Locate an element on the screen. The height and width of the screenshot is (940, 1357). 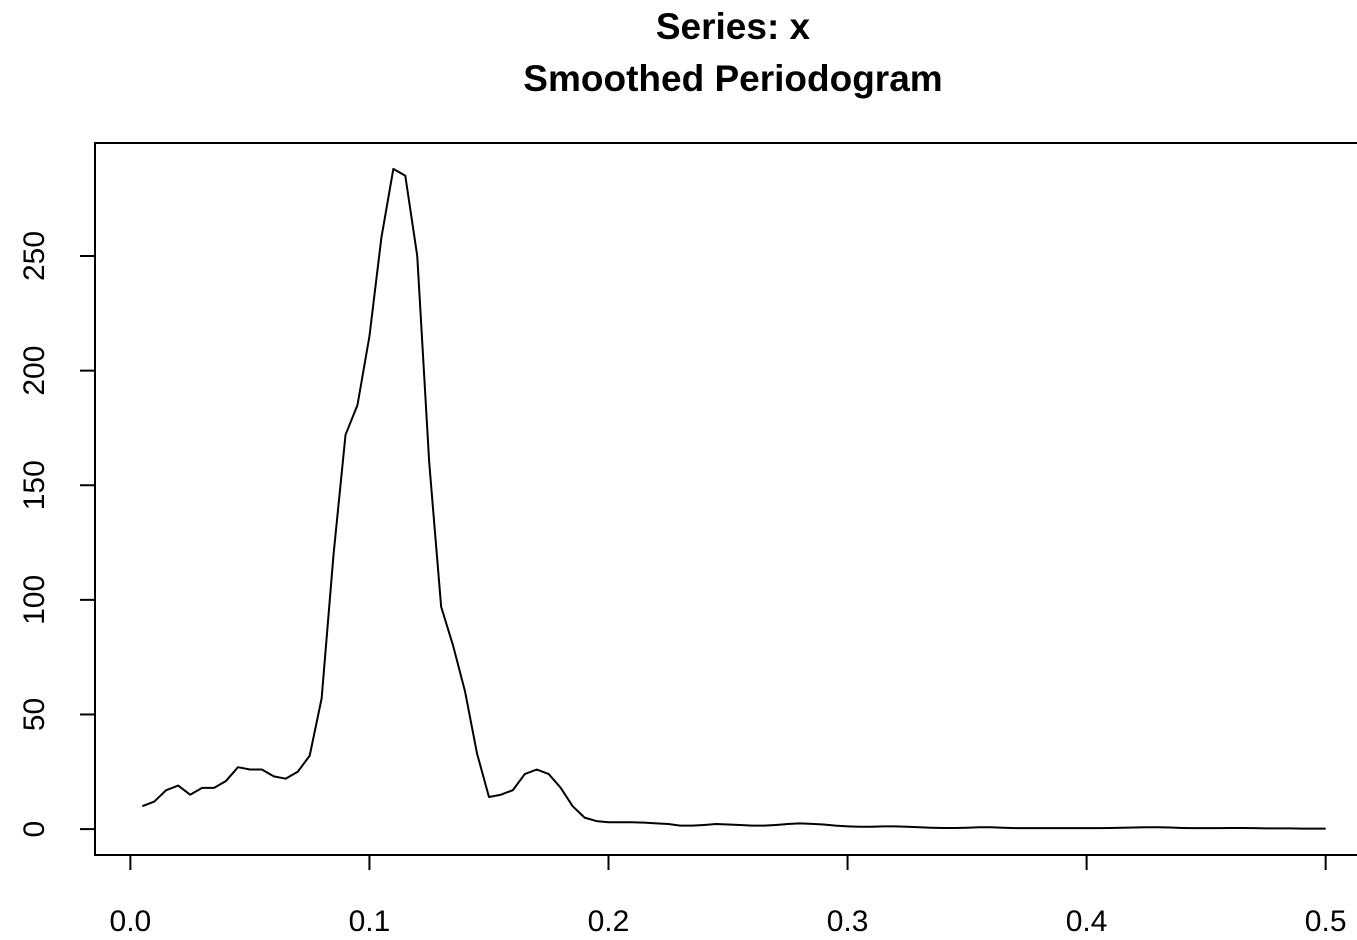
x-tick-label: 0.2 is located at coordinates (609, 921).